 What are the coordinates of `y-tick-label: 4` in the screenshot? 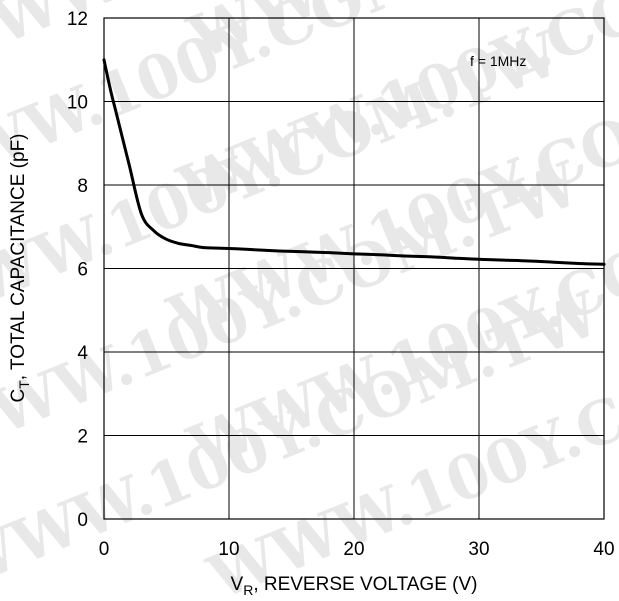 It's located at (82, 353).